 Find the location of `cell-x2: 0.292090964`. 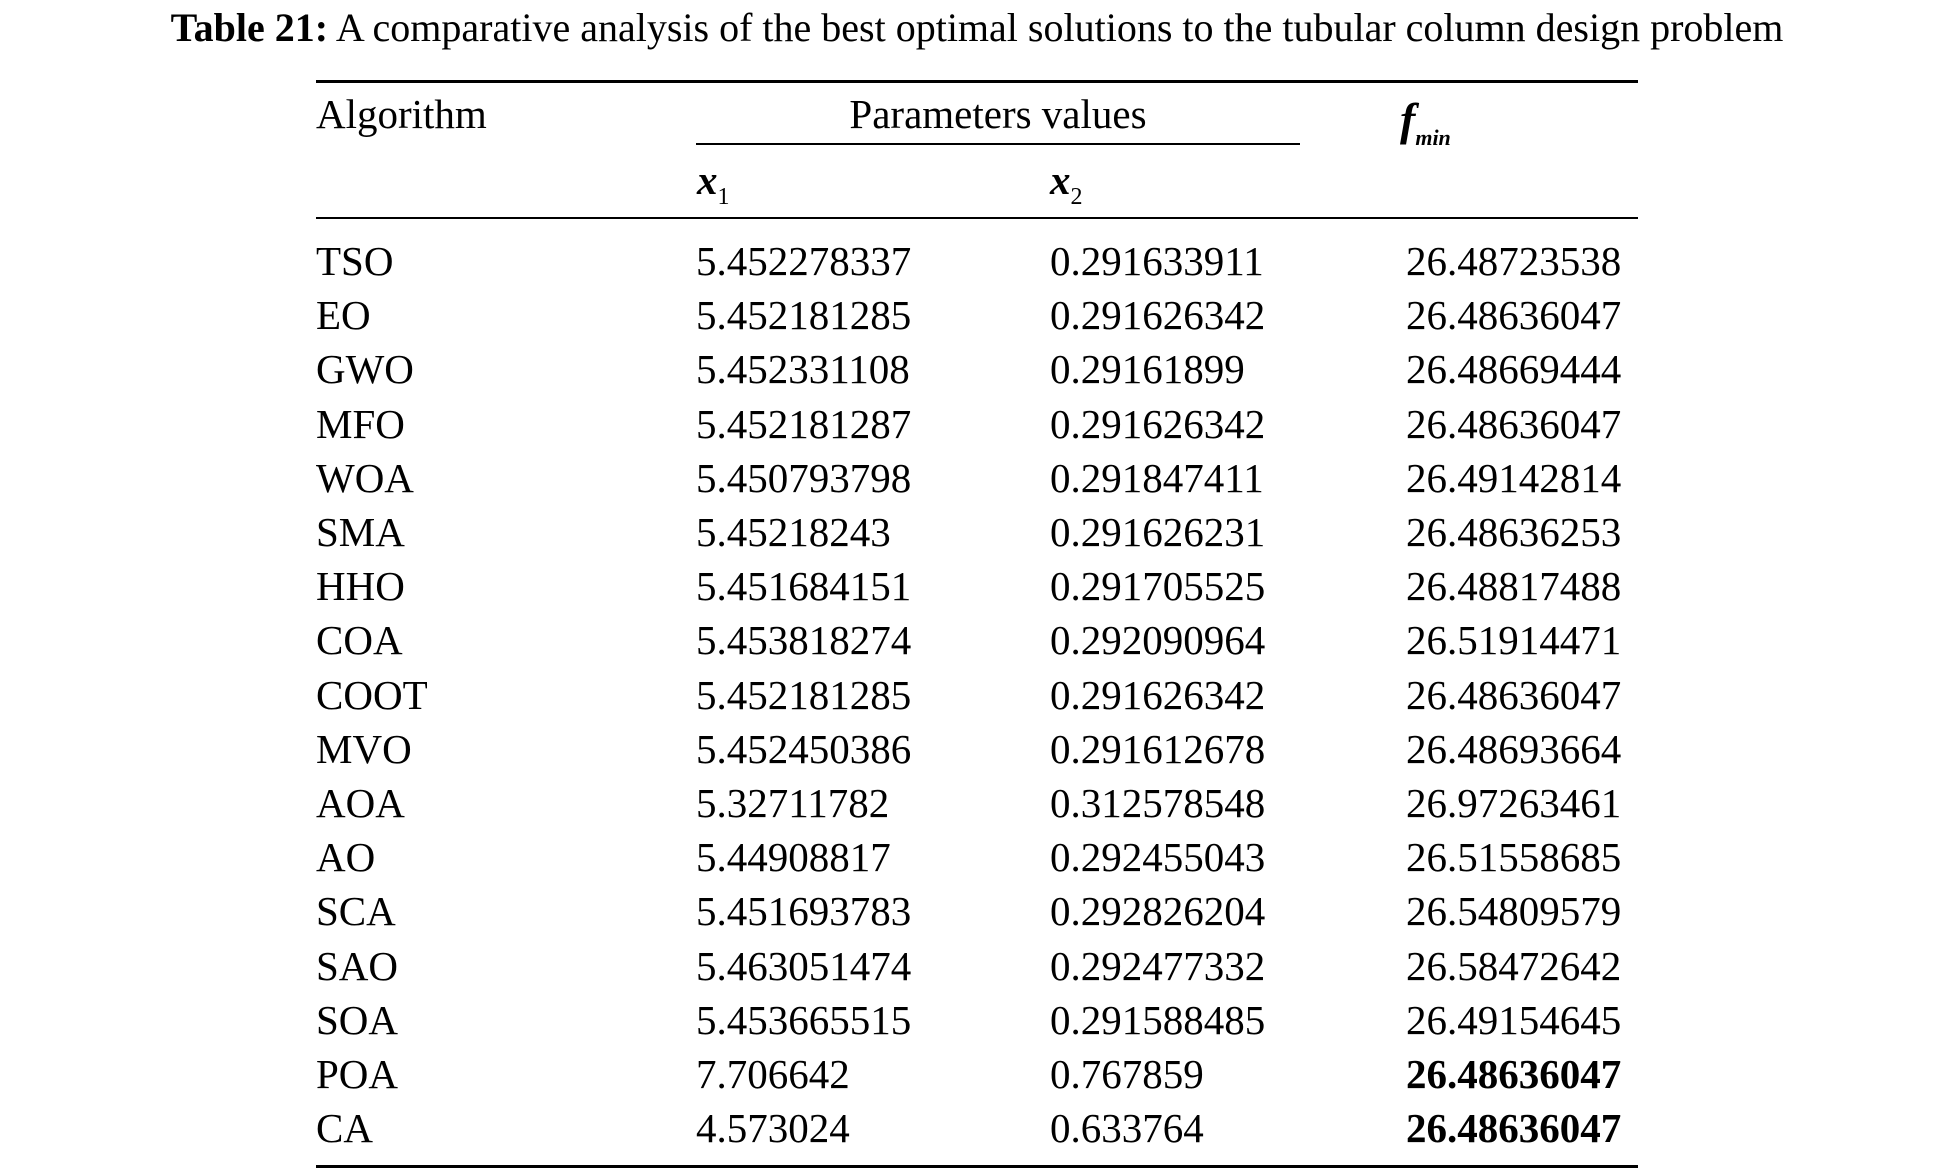

cell-x2: 0.292090964 is located at coordinates (1158, 640).